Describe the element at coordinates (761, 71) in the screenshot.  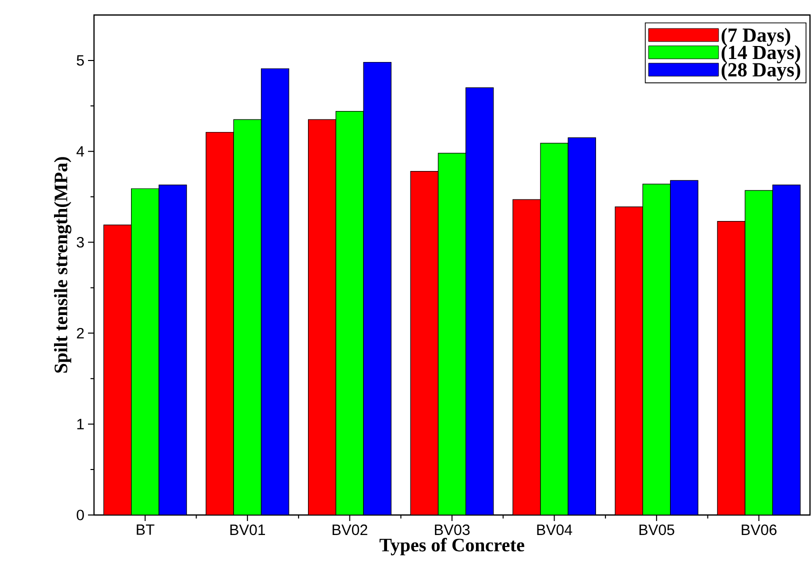
I see `legend-label: (28 Days)` at that location.